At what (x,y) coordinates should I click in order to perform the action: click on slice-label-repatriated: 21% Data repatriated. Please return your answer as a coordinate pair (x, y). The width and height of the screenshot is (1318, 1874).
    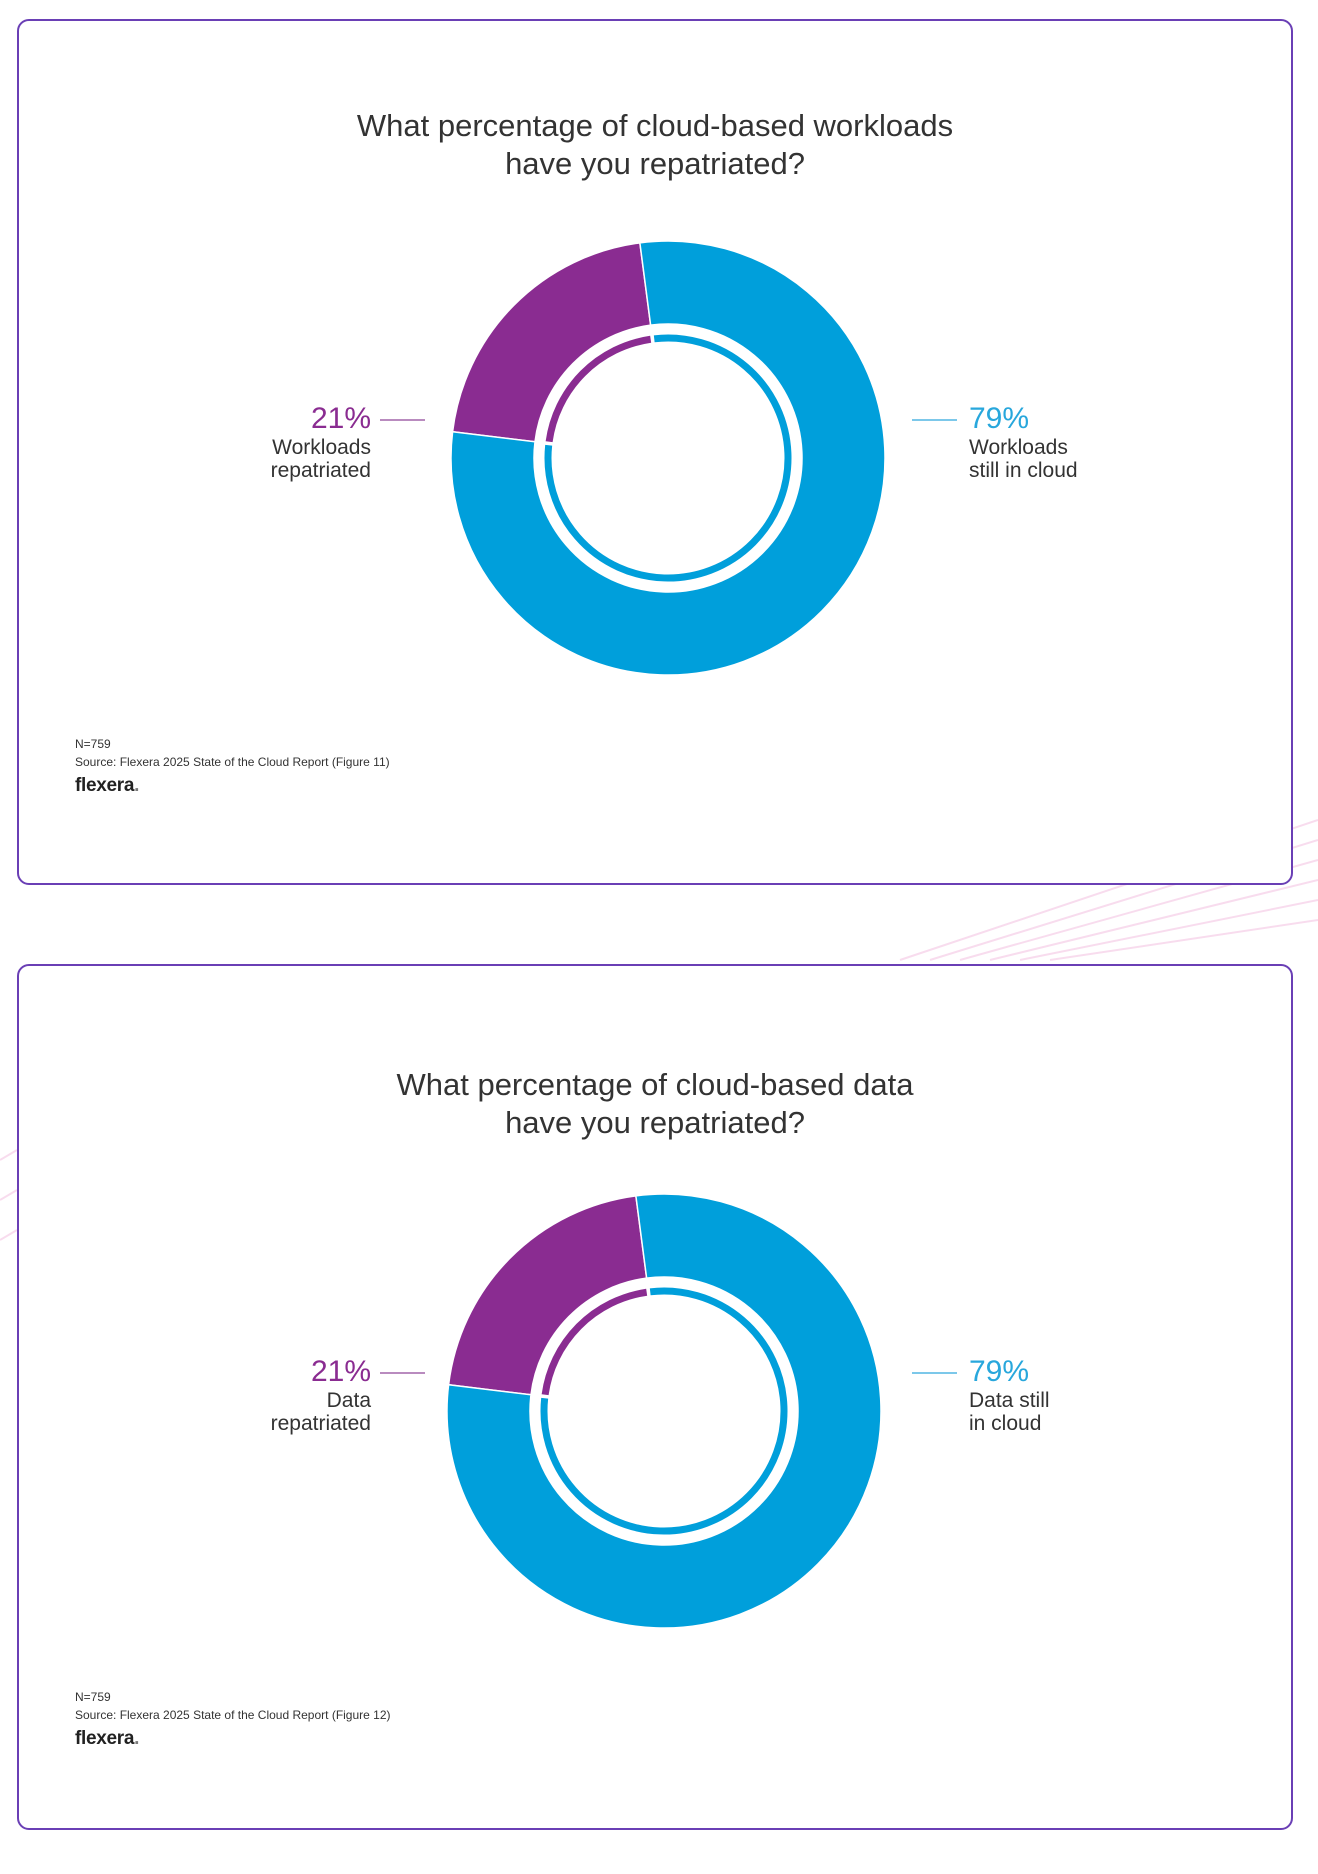
    Looking at the image, I should click on (321, 1395).